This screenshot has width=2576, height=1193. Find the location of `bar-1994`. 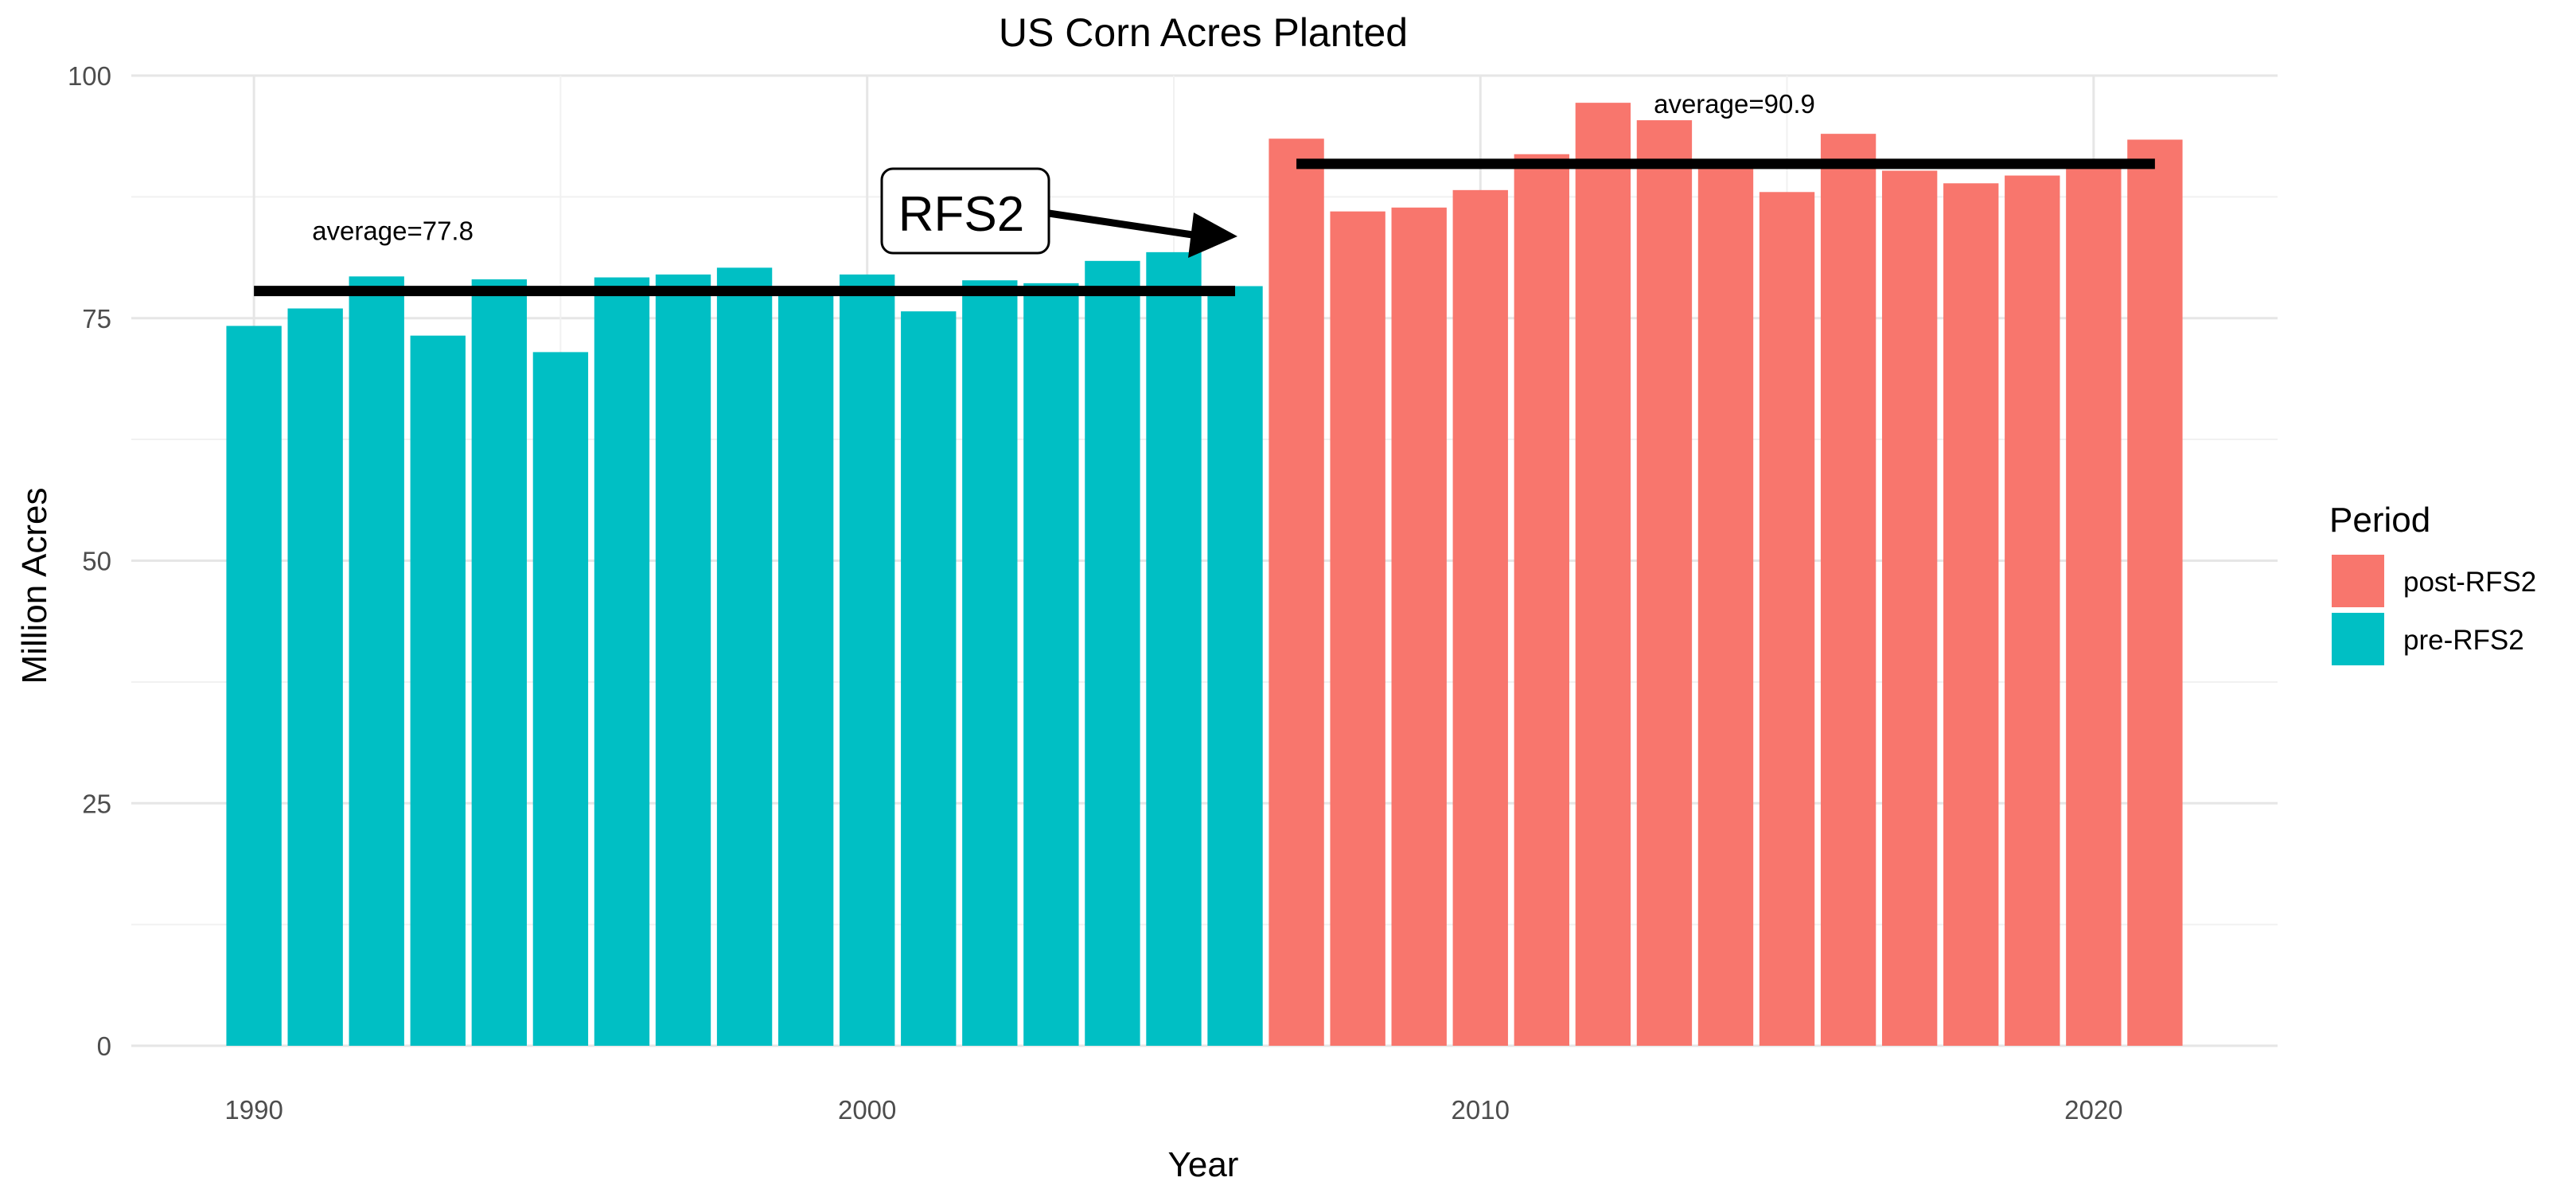

bar-1994 is located at coordinates (500, 662).